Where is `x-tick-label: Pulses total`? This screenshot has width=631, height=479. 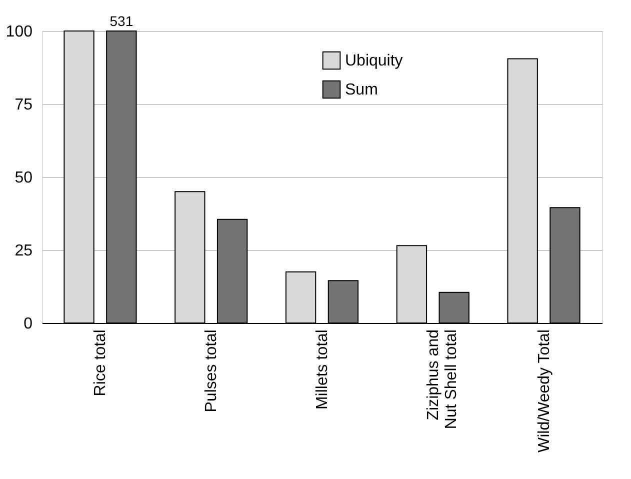
x-tick-label: Pulses total is located at coordinates (211, 371).